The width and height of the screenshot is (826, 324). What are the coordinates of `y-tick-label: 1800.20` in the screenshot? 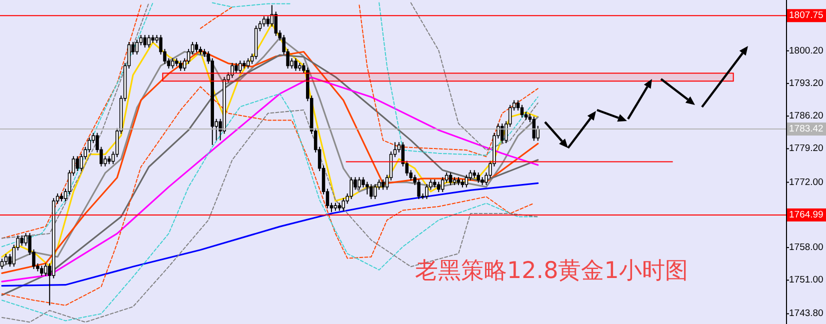 It's located at (806, 50).